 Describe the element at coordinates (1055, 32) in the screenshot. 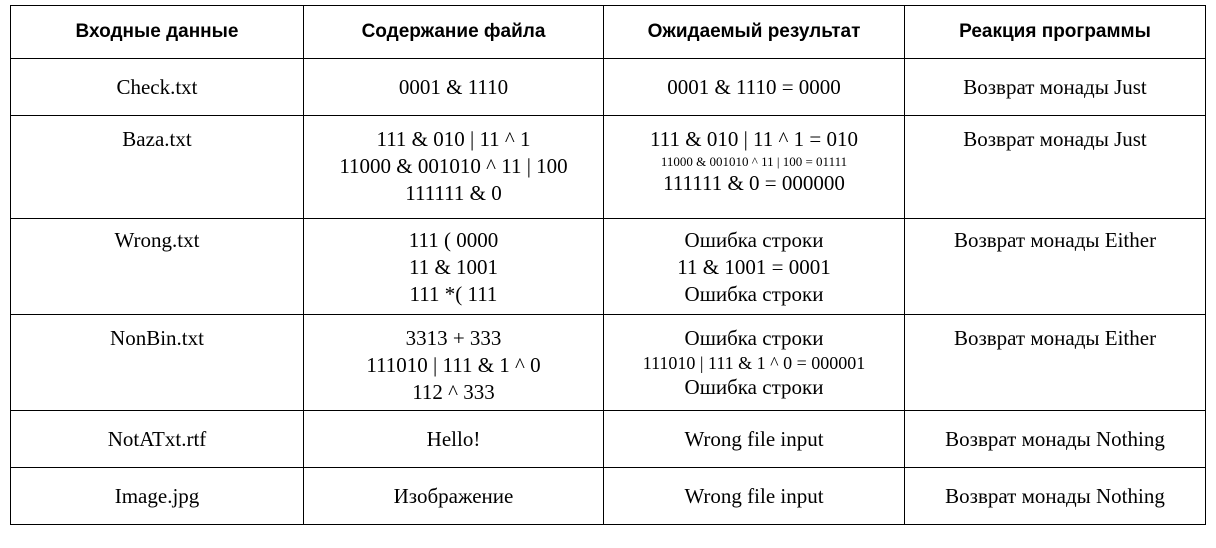

I see `header-reaction: Реакция программы` at that location.